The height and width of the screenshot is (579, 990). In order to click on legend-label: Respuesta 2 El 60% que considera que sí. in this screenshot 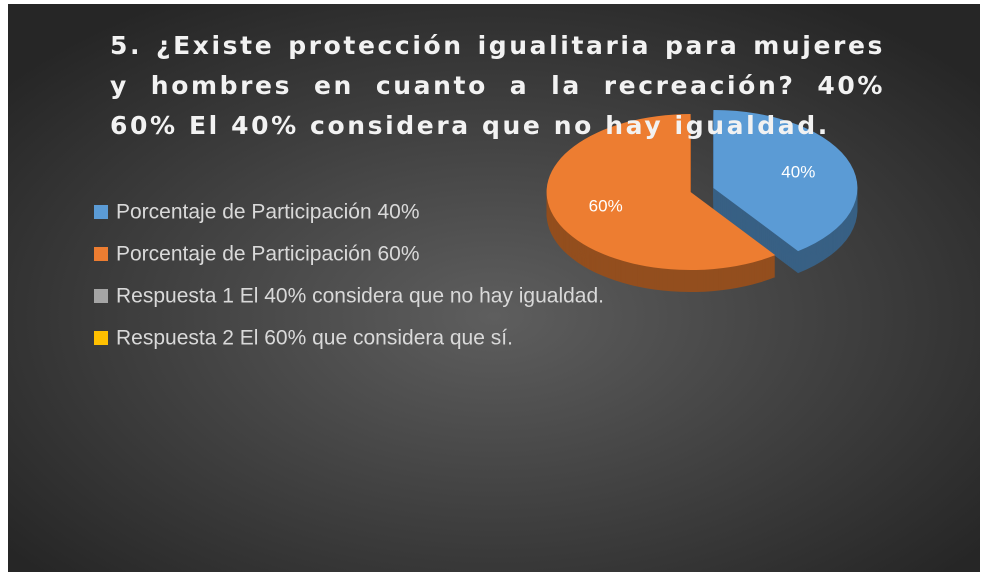, I will do `click(314, 338)`.